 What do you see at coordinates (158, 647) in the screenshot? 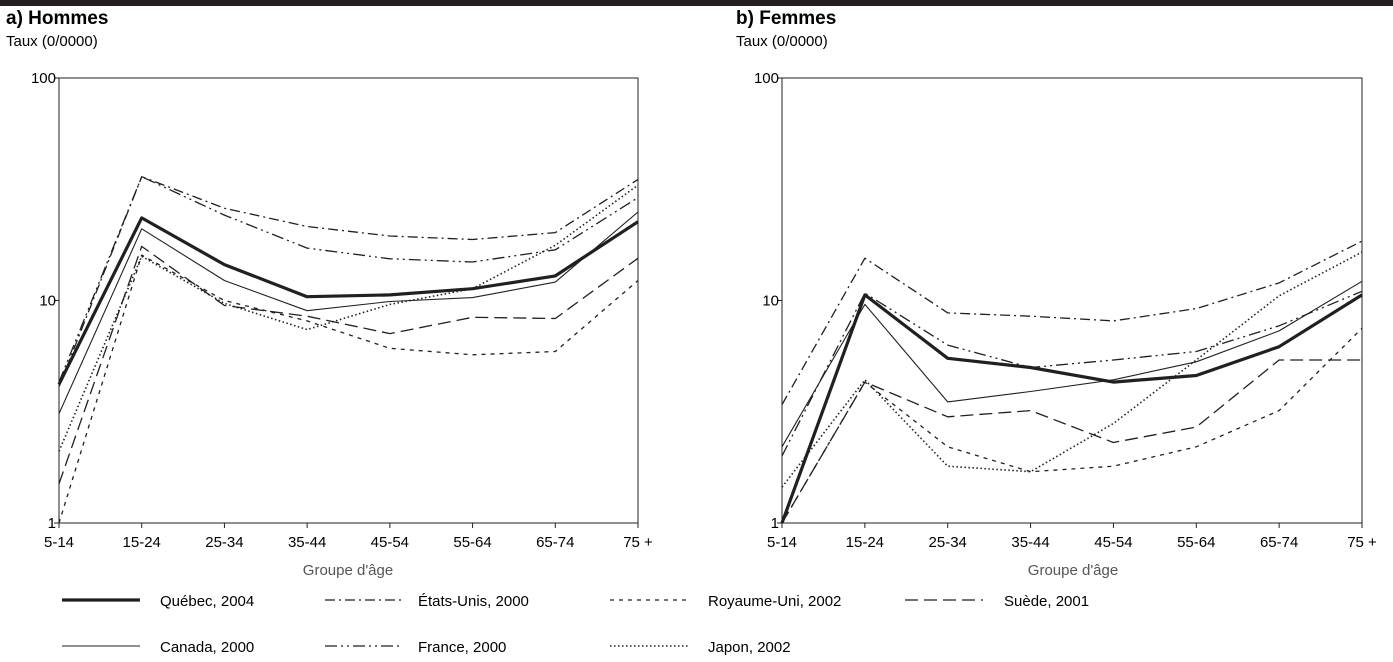
I see `legend-item-canada-2000: Canada, 2000` at bounding box center [158, 647].